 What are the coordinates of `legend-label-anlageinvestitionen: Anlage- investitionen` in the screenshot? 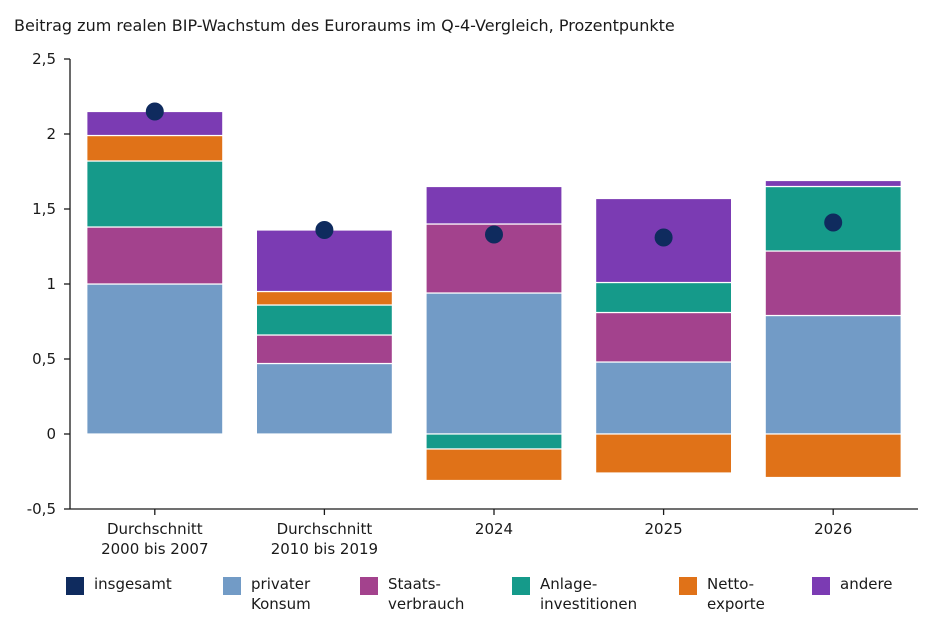 It's located at (589, 594).